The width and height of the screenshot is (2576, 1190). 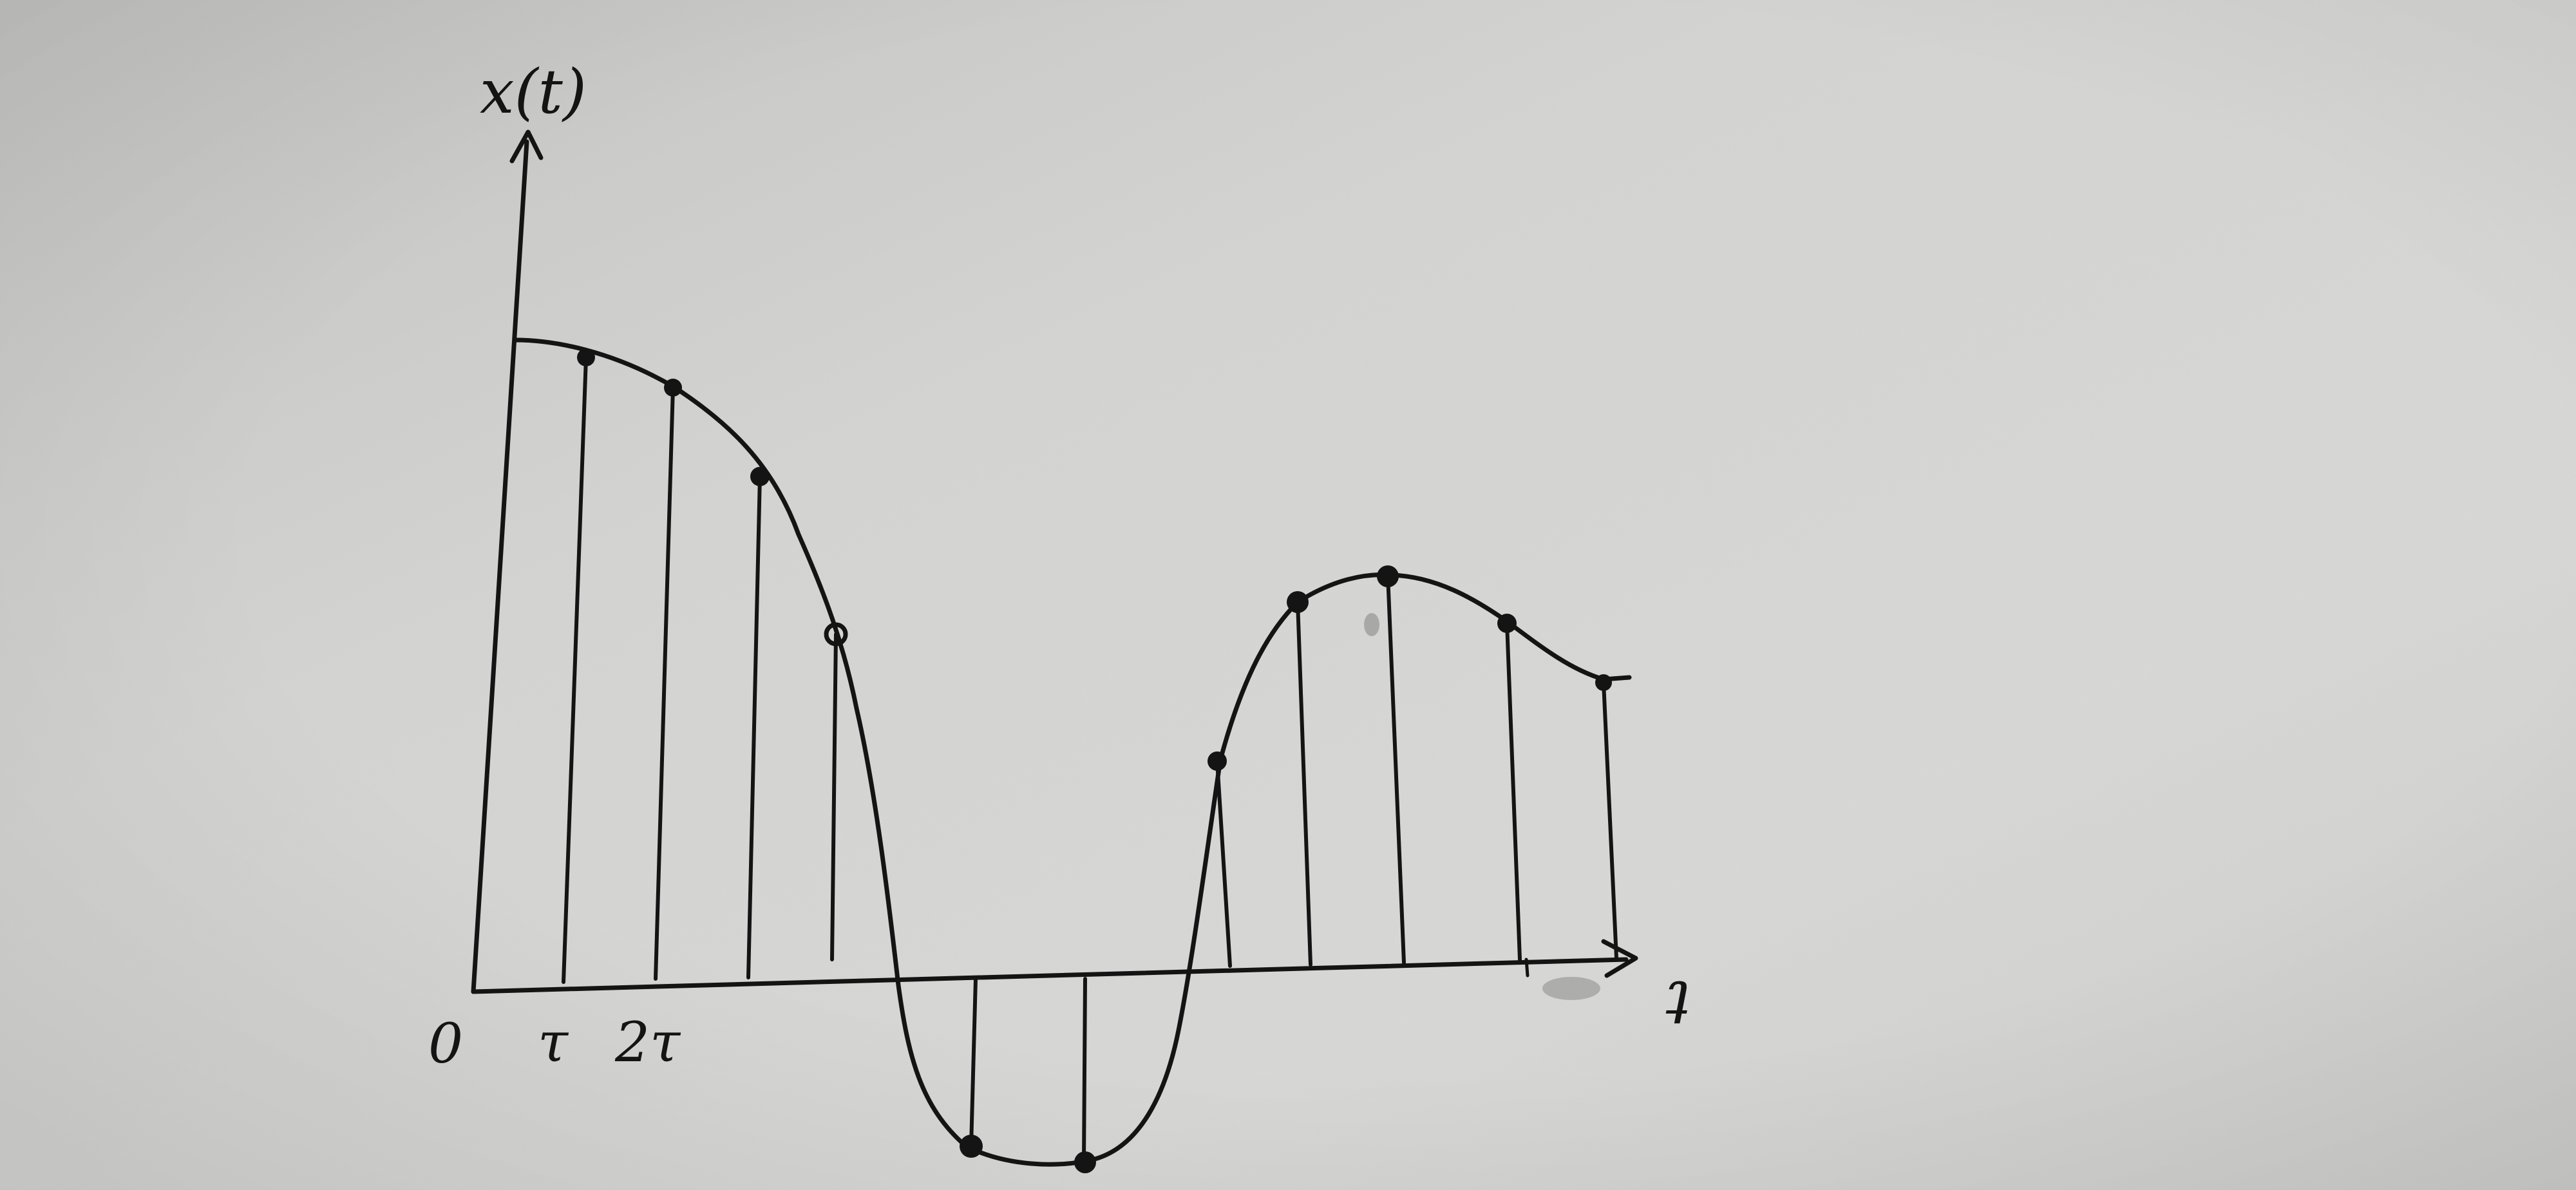 What do you see at coordinates (1050, 975) in the screenshot?
I see `x-axis` at bounding box center [1050, 975].